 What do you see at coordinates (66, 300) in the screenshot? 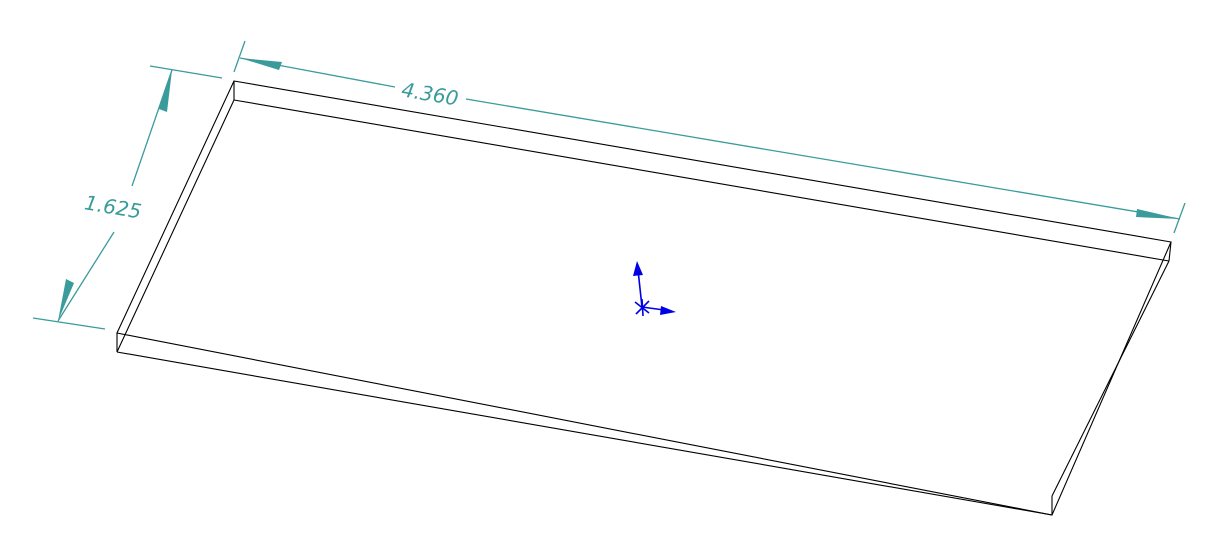
I see `arrowhead-width-bottom` at bounding box center [66, 300].